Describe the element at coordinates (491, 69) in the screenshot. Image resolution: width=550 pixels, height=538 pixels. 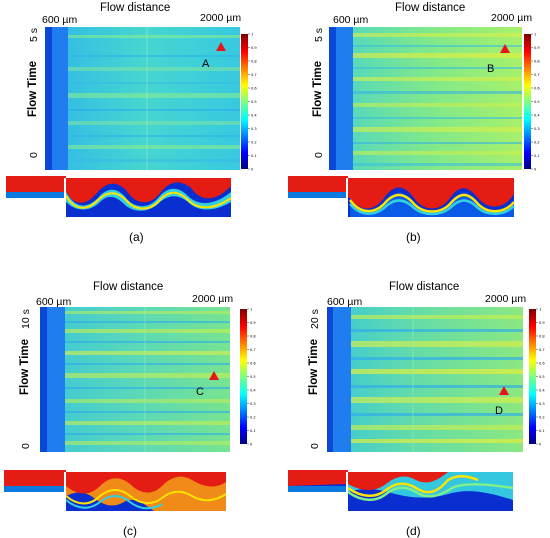
I see `point-label: B` at that location.